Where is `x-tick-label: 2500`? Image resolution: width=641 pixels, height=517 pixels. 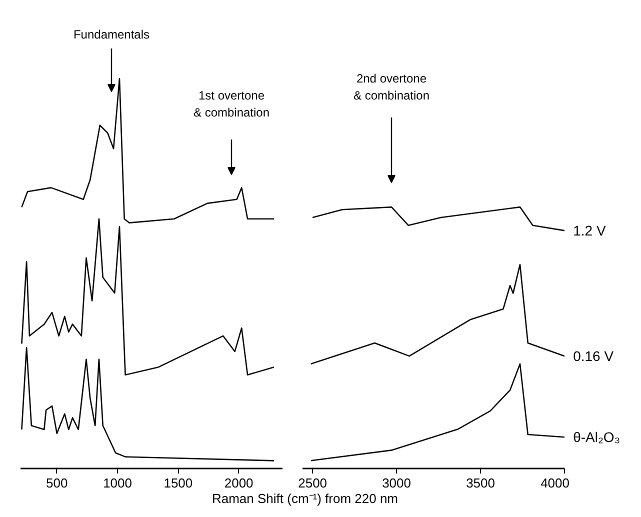
x-tick-label: 2500 is located at coordinates (313, 483).